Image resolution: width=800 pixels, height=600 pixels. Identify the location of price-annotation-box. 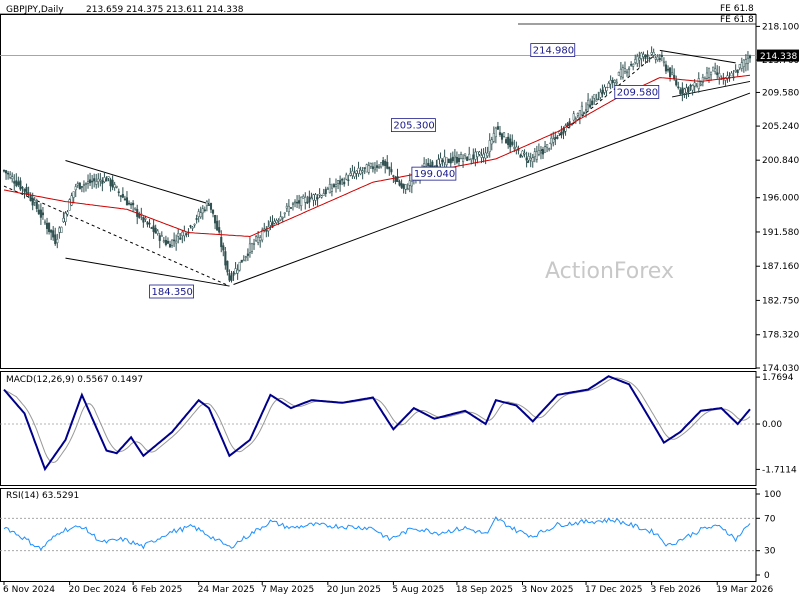
(413, 125).